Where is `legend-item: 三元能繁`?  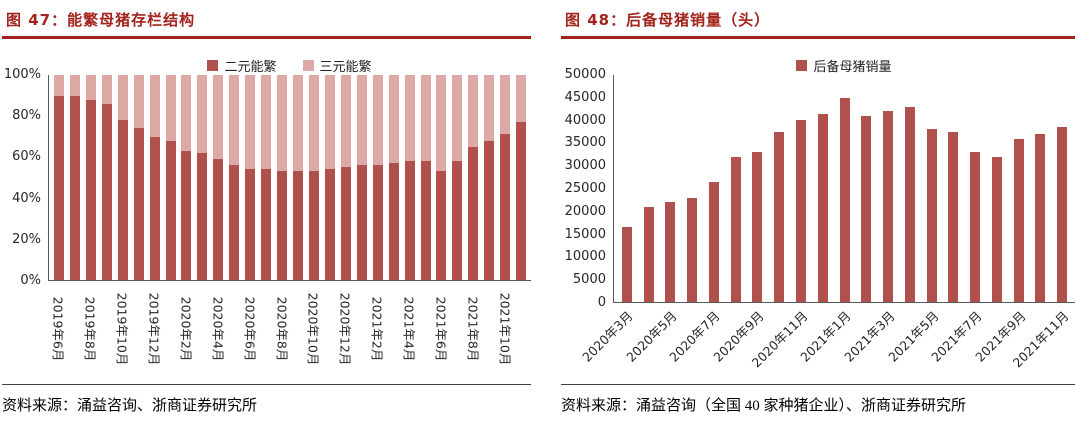
legend-item: 三元能繁 is located at coordinates (337, 65).